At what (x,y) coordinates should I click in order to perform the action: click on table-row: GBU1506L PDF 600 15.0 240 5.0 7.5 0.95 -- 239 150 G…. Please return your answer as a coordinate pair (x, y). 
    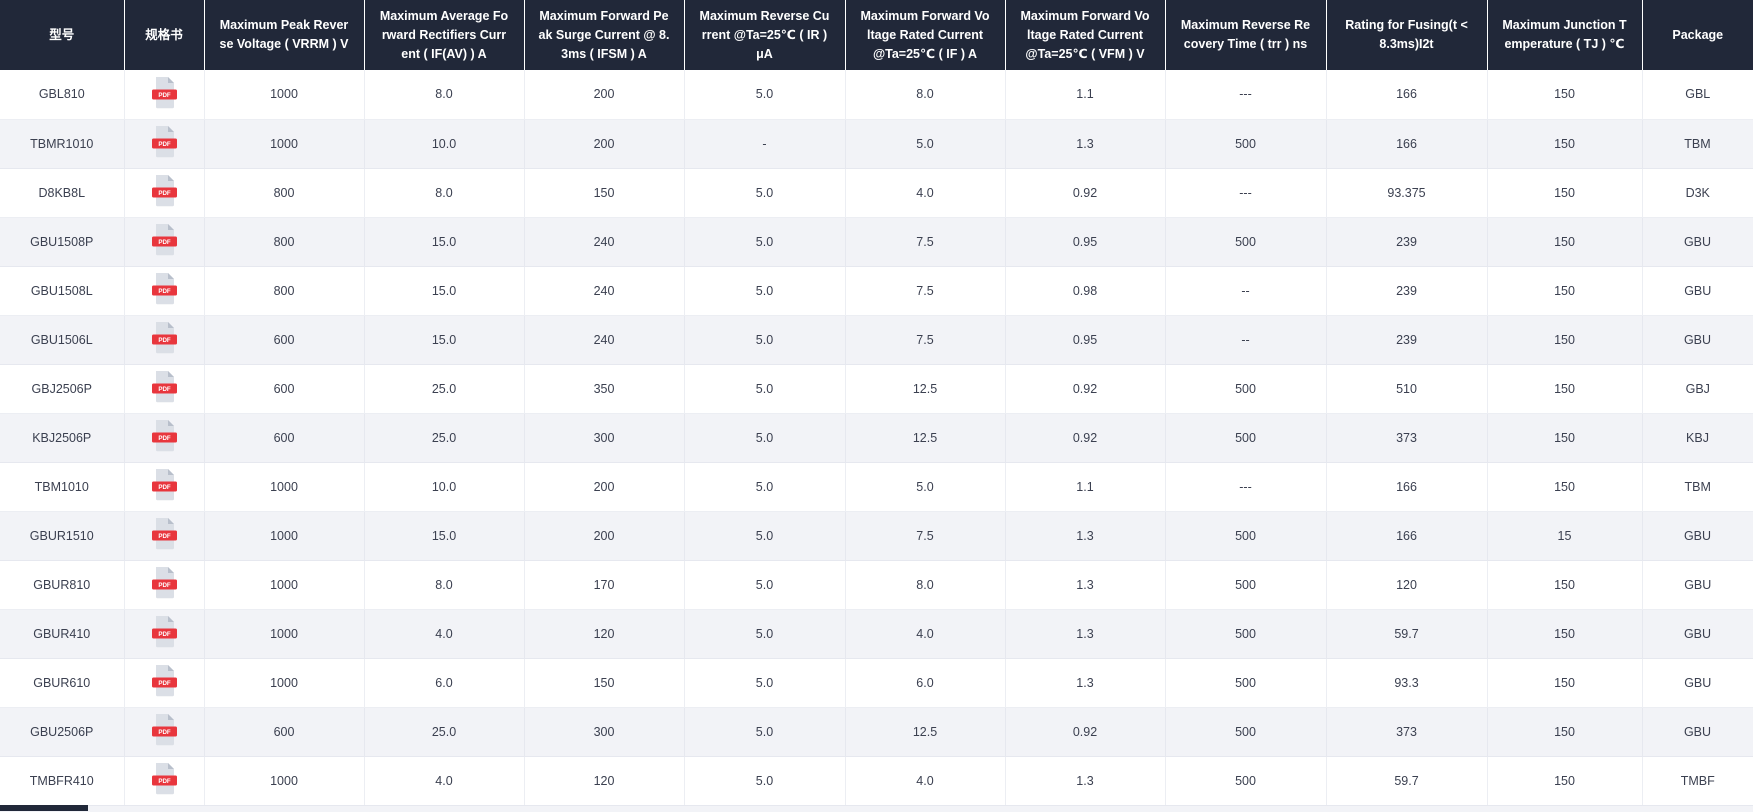
    Looking at the image, I should click on (876, 340).